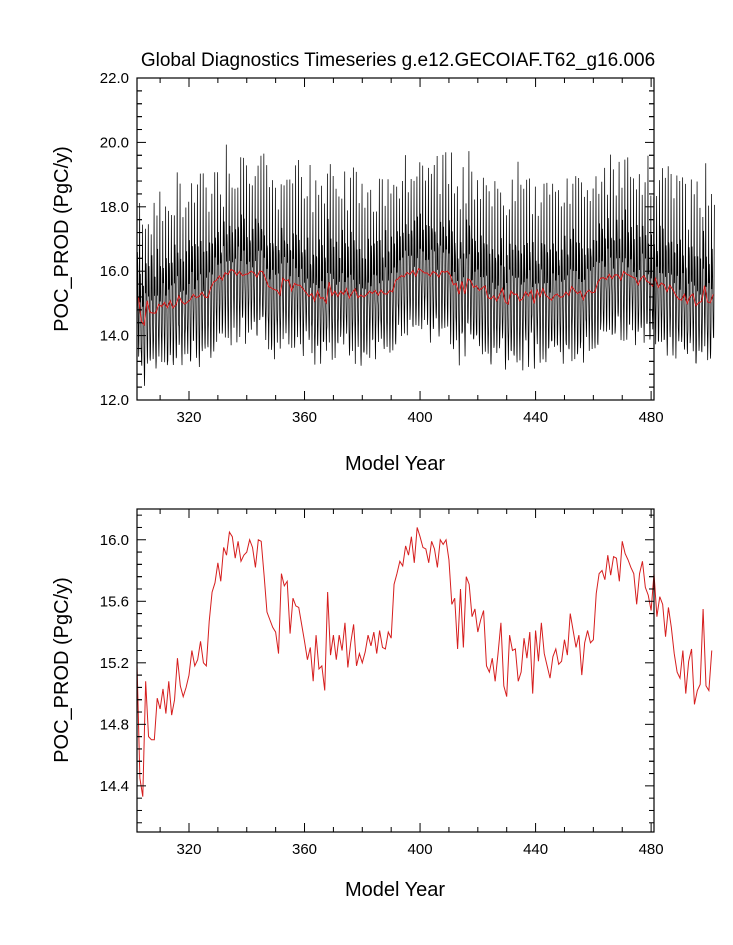 This screenshot has width=733, height=945. Describe the element at coordinates (420, 849) in the screenshot. I see `bottom-x-tick-label: 400` at that location.